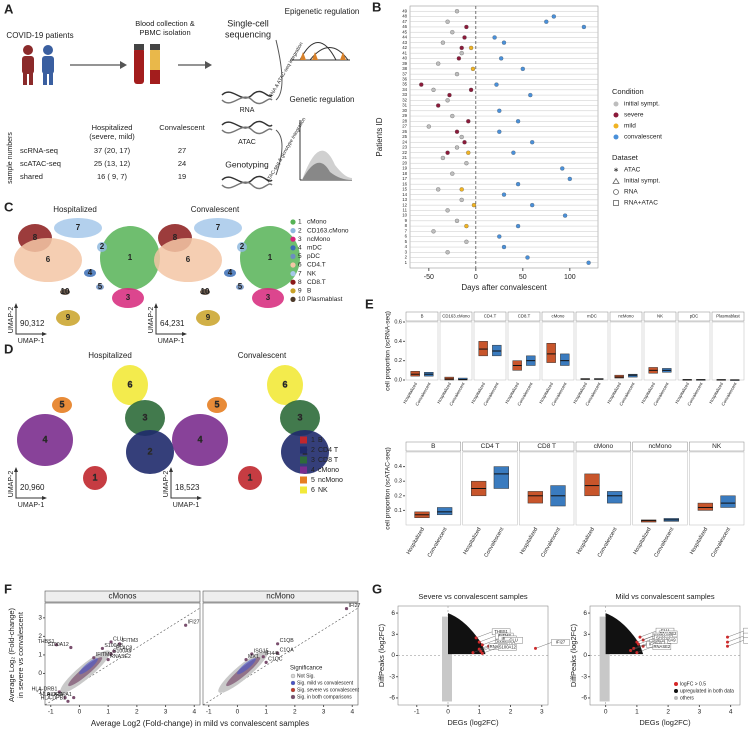 This screenshot has height=732, width=748. What do you see at coordinates (112, 163) in the screenshot?
I see `label: 25 (13, 12)` at bounding box center [112, 163].